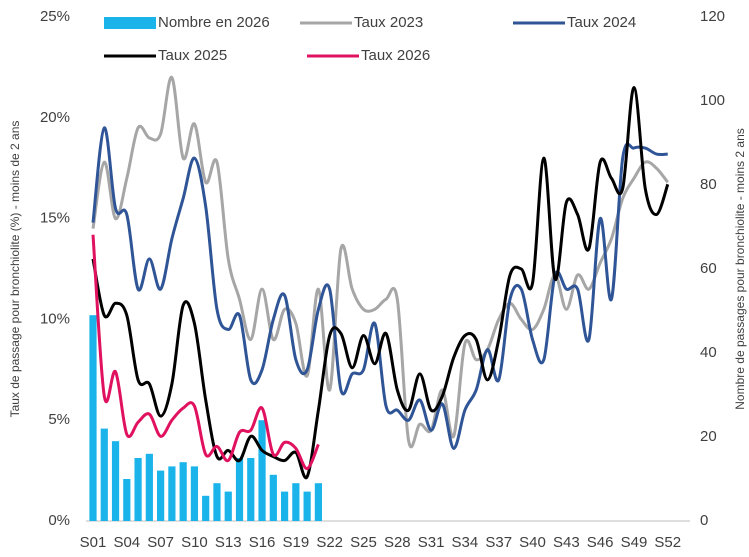 Image resolution: width=749 pixels, height=557 pixels. I want to click on legend-label: Taux 2023, so click(388, 22).